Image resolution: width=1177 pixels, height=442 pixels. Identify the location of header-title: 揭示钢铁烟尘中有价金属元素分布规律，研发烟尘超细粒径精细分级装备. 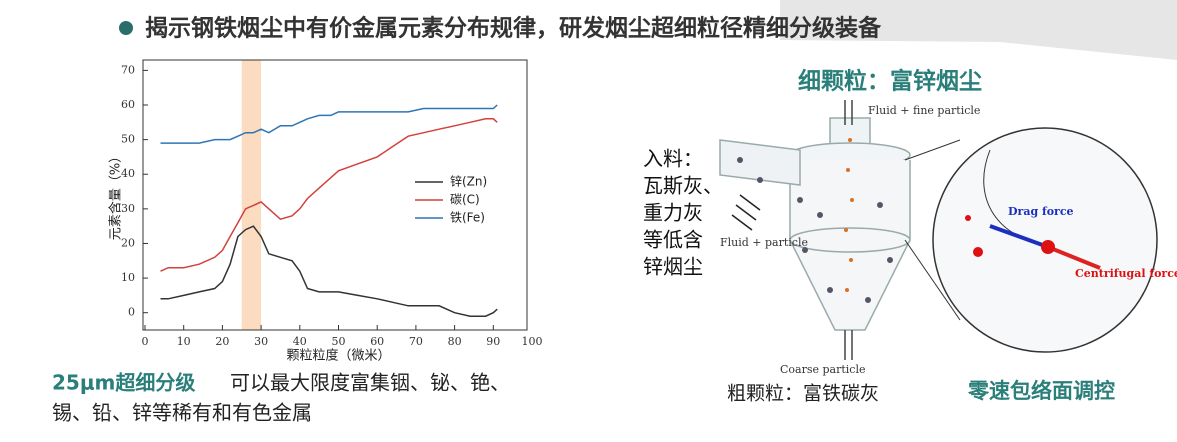
(513, 28).